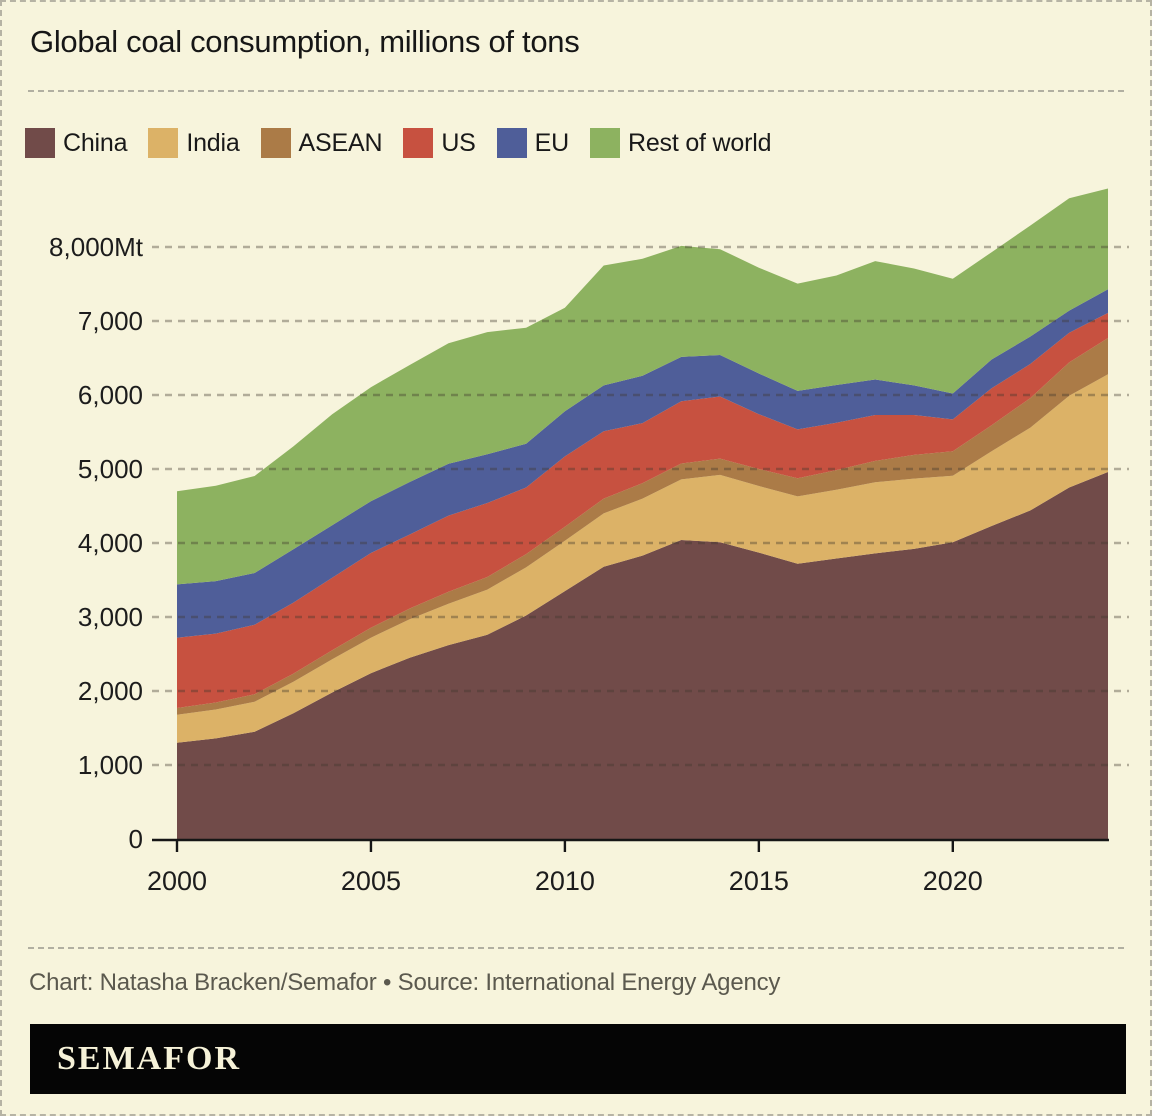  What do you see at coordinates (110, 617) in the screenshot?
I see `y-tick-label-3000: 3,000` at bounding box center [110, 617].